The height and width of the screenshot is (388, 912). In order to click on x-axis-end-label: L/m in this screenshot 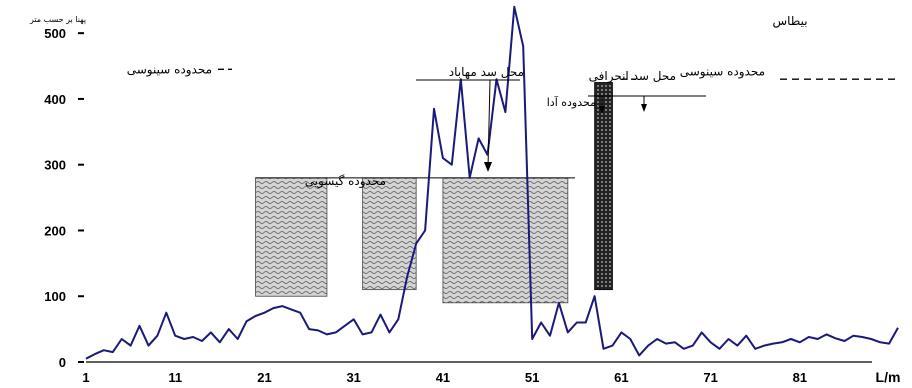, I will do `click(888, 377)`.